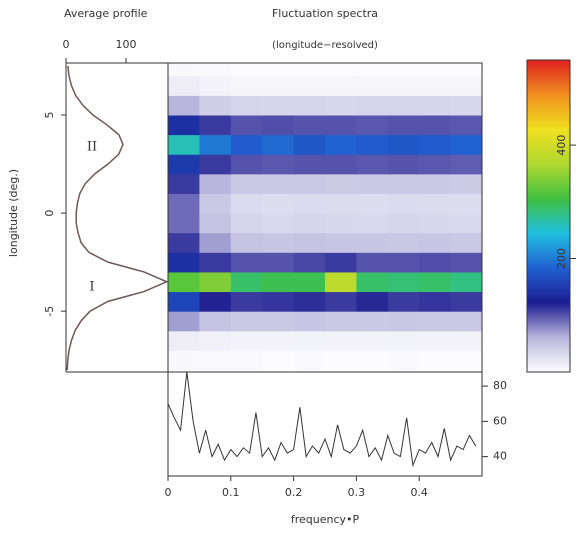 Image resolution: width=581 pixels, height=533 pixels. Describe the element at coordinates (91, 287) in the screenshot. I see `annotation: I` at that location.